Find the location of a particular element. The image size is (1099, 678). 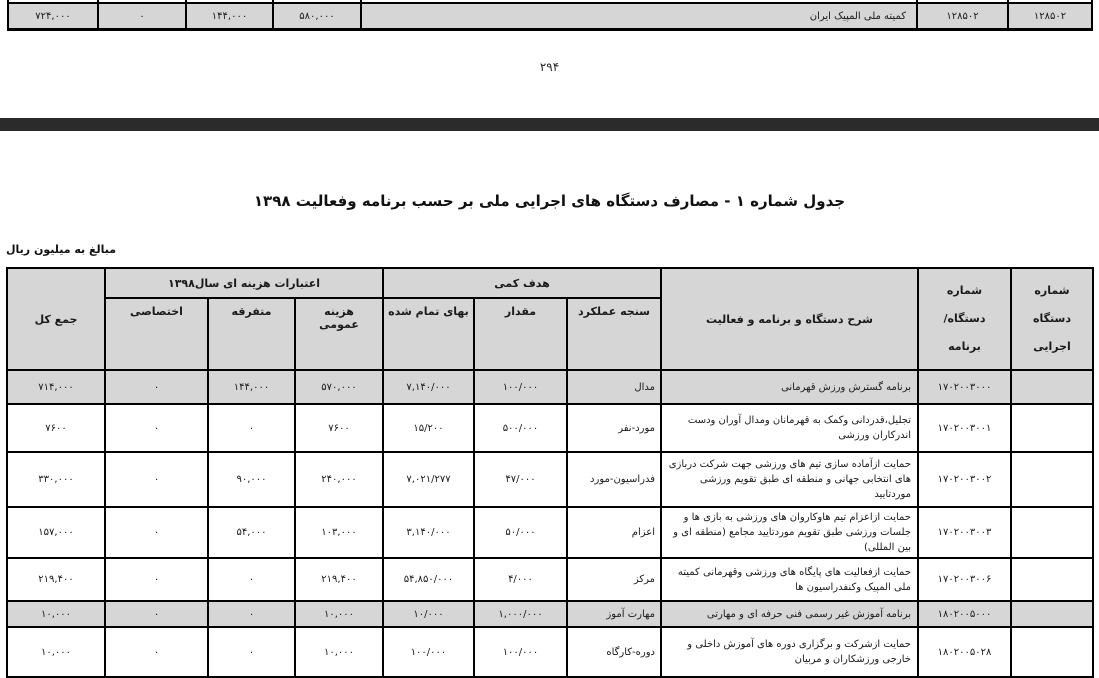

cell-amount: ۱,۰۰۰/۰۰۰ is located at coordinates (520, 614).